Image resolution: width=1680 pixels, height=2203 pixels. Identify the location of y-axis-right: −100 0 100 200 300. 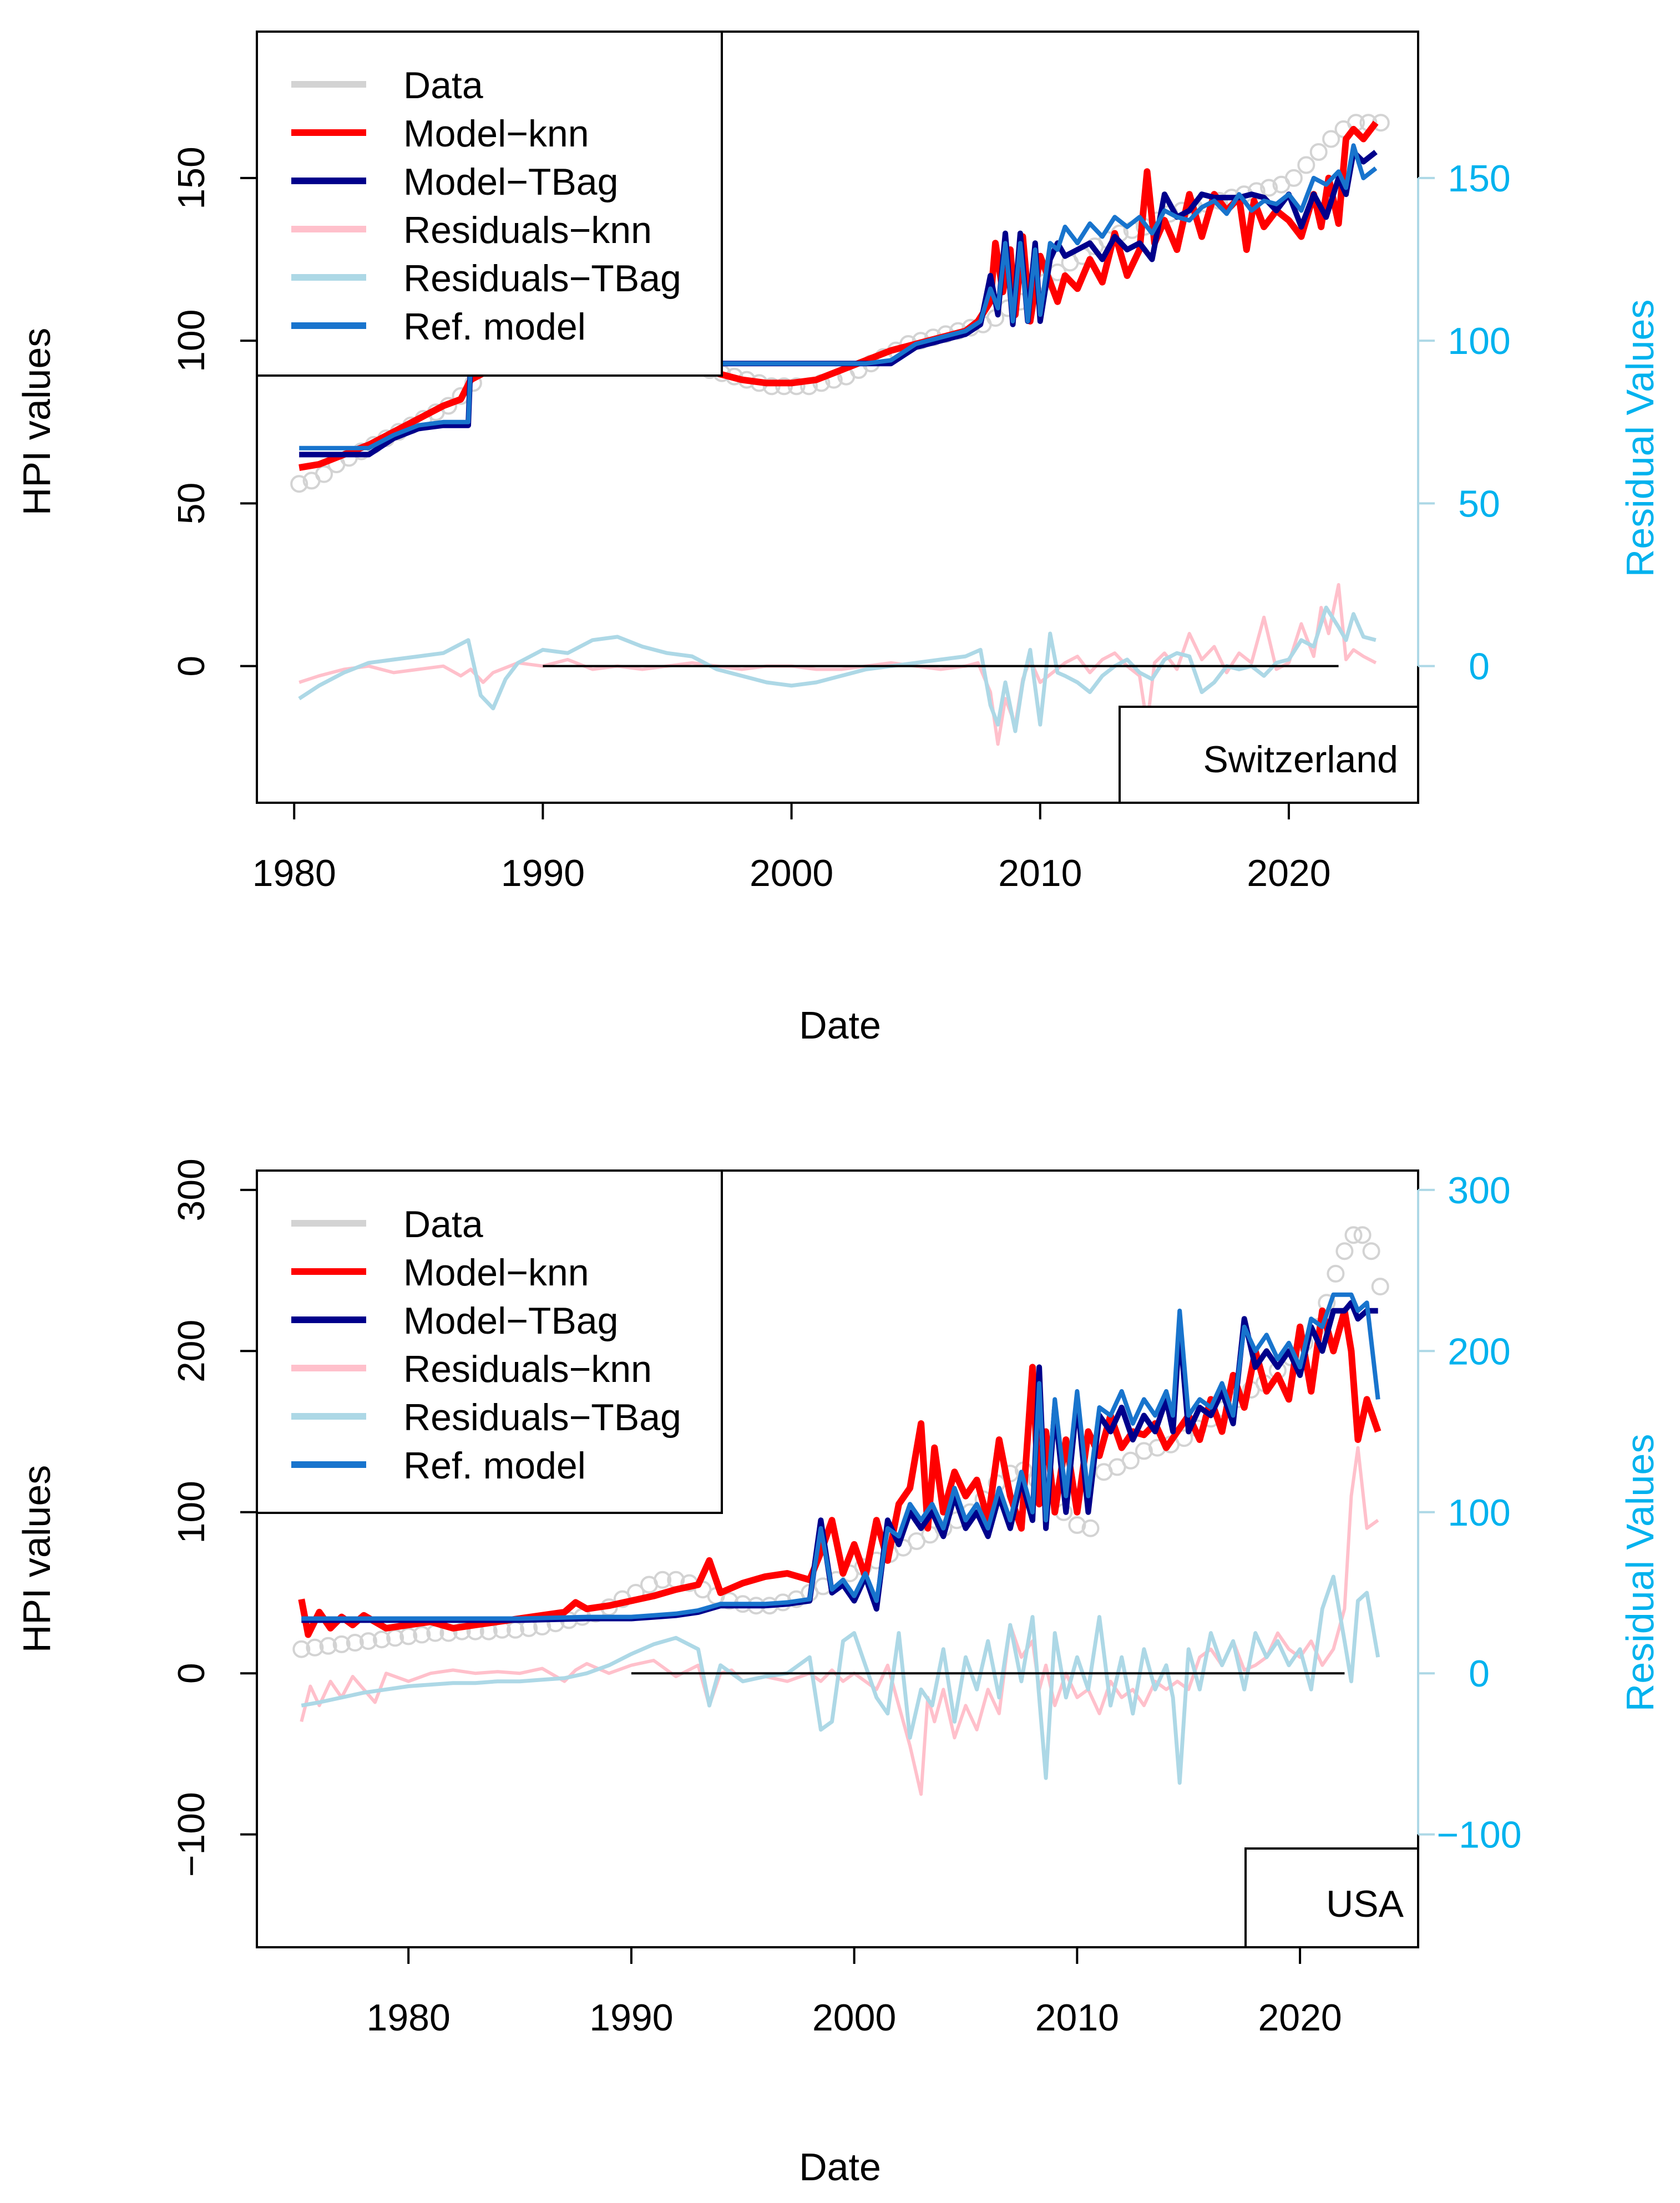
(1469, 1512).